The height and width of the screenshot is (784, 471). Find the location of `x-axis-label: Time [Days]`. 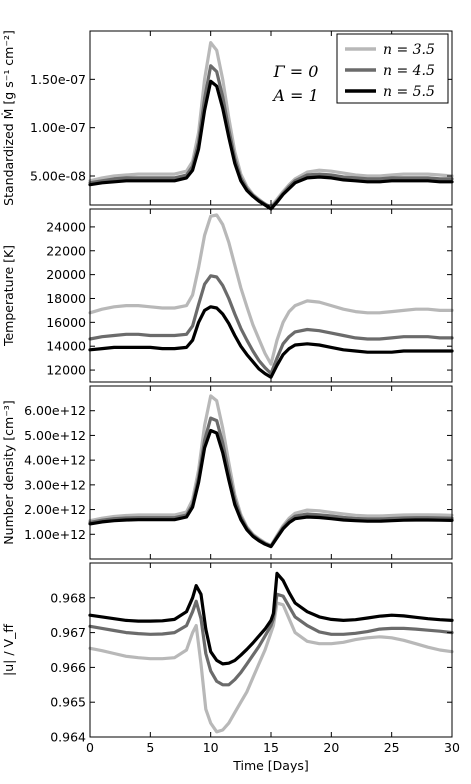

x-axis-label: Time [Days] is located at coordinates (270, 765).